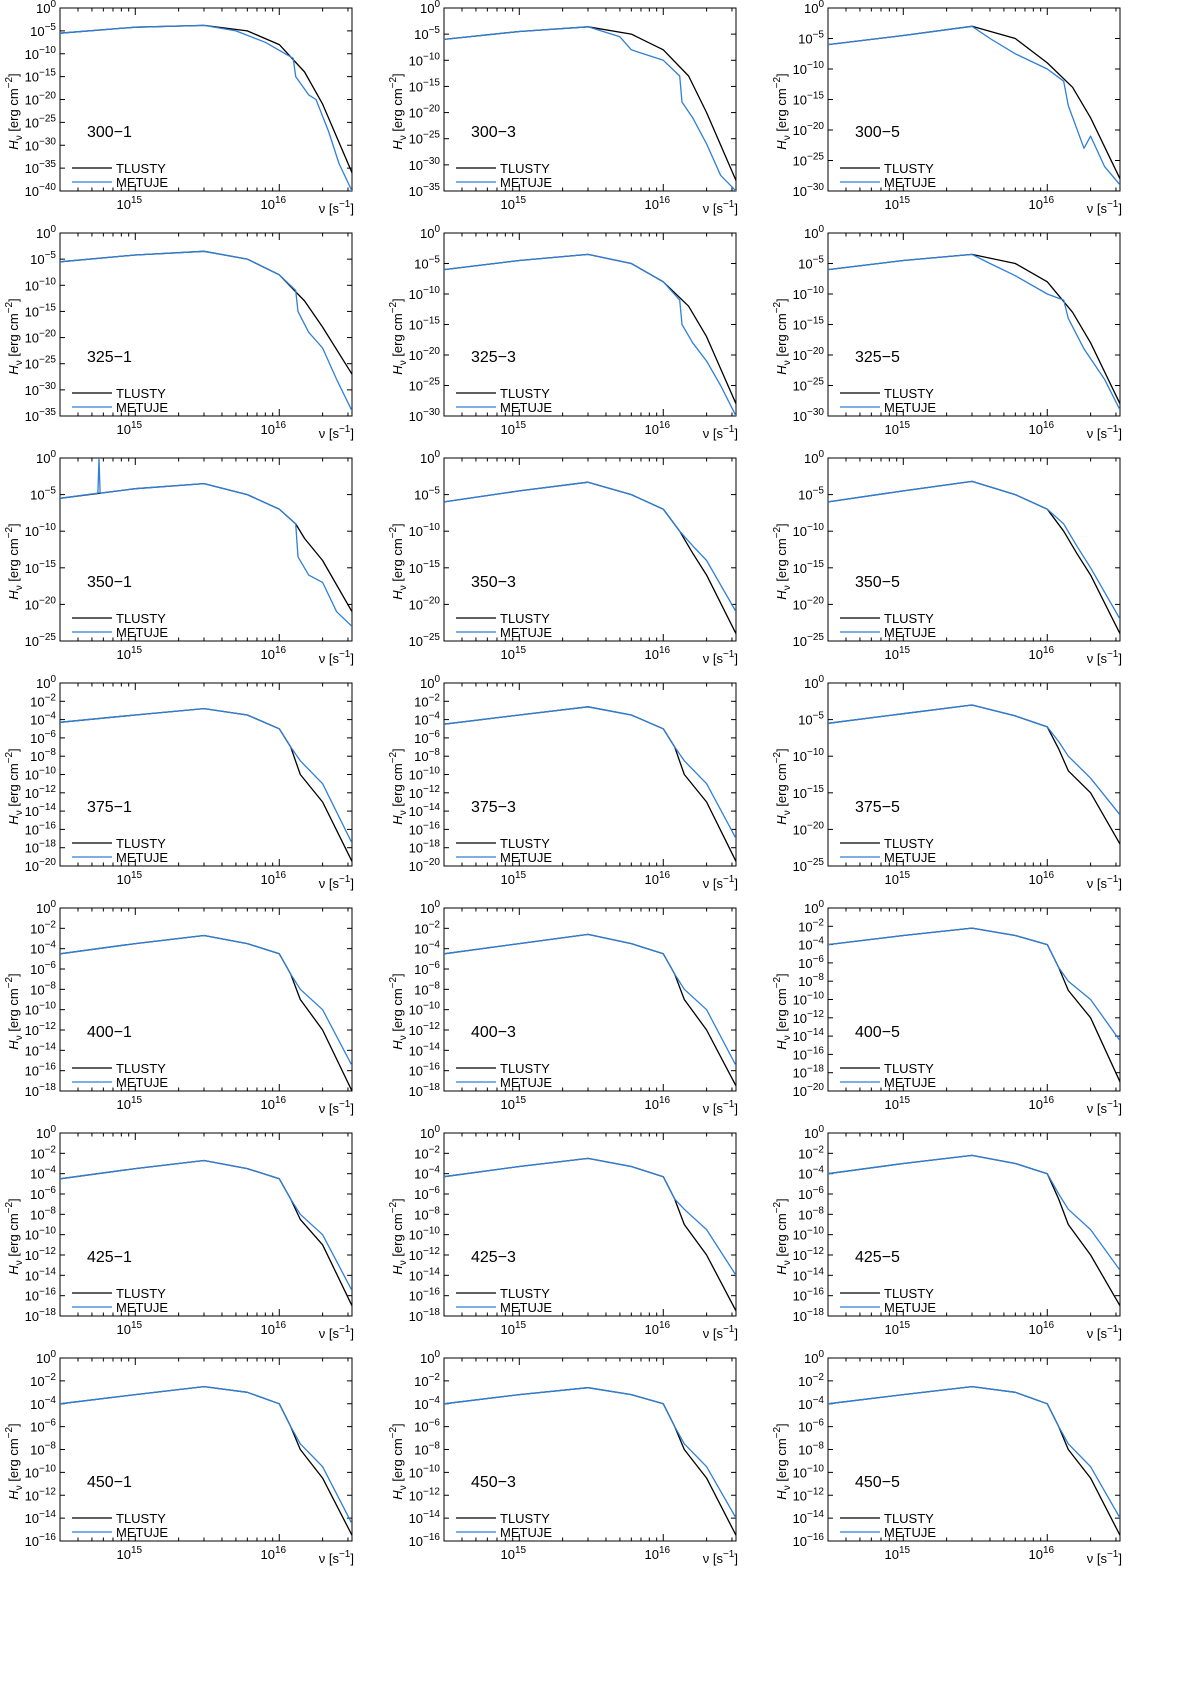 Image resolution: width=1200 pixels, height=1681 pixels. What do you see at coordinates (877, 807) in the screenshot?
I see `panel-label: 375−5` at bounding box center [877, 807].